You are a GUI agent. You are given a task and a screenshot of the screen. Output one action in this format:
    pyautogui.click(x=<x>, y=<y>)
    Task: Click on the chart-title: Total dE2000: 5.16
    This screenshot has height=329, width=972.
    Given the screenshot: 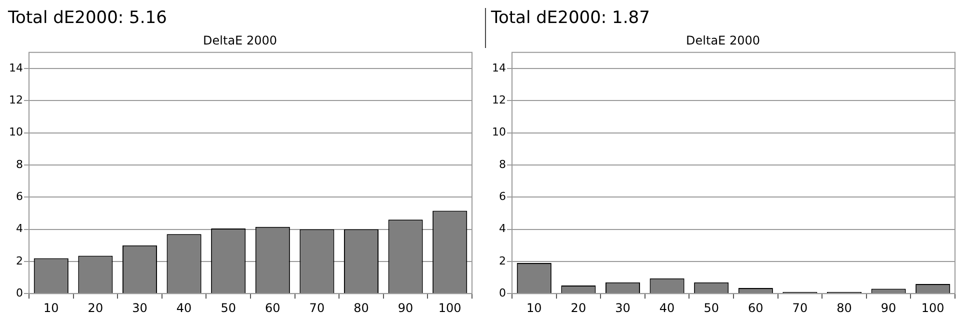 What is the action you would take?
    pyautogui.click(x=88, y=19)
    